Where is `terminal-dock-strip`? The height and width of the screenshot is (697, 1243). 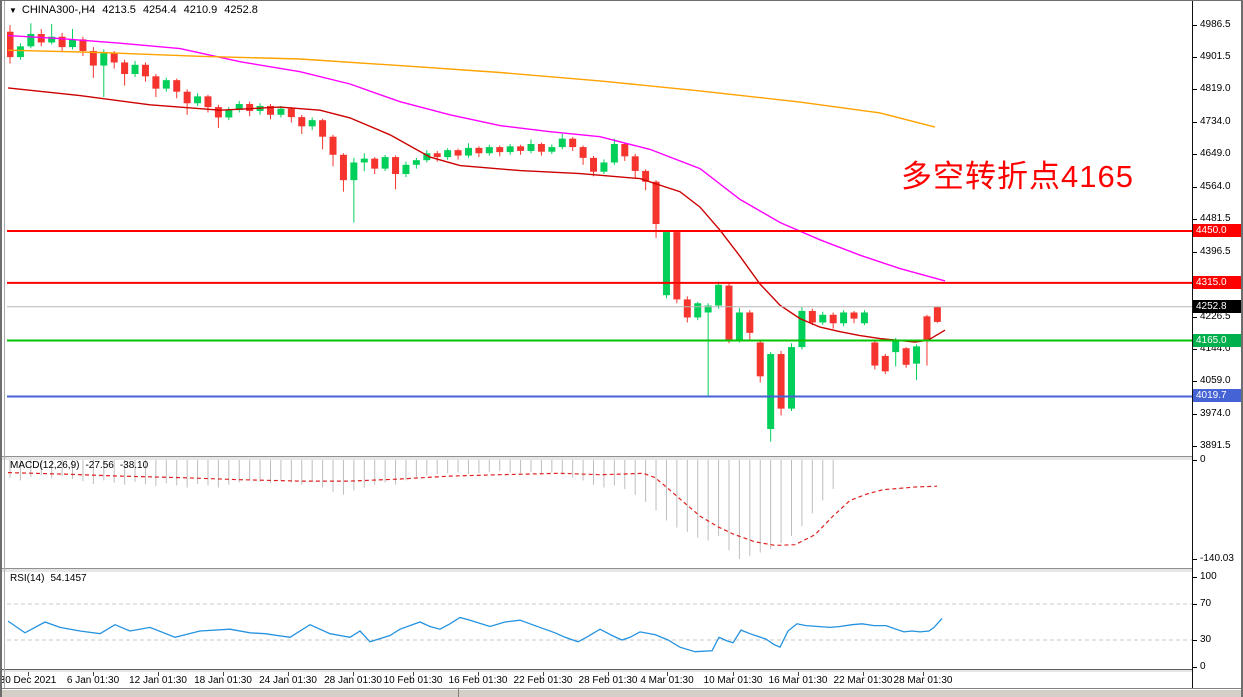 terminal-dock-strip is located at coordinates (621, 692).